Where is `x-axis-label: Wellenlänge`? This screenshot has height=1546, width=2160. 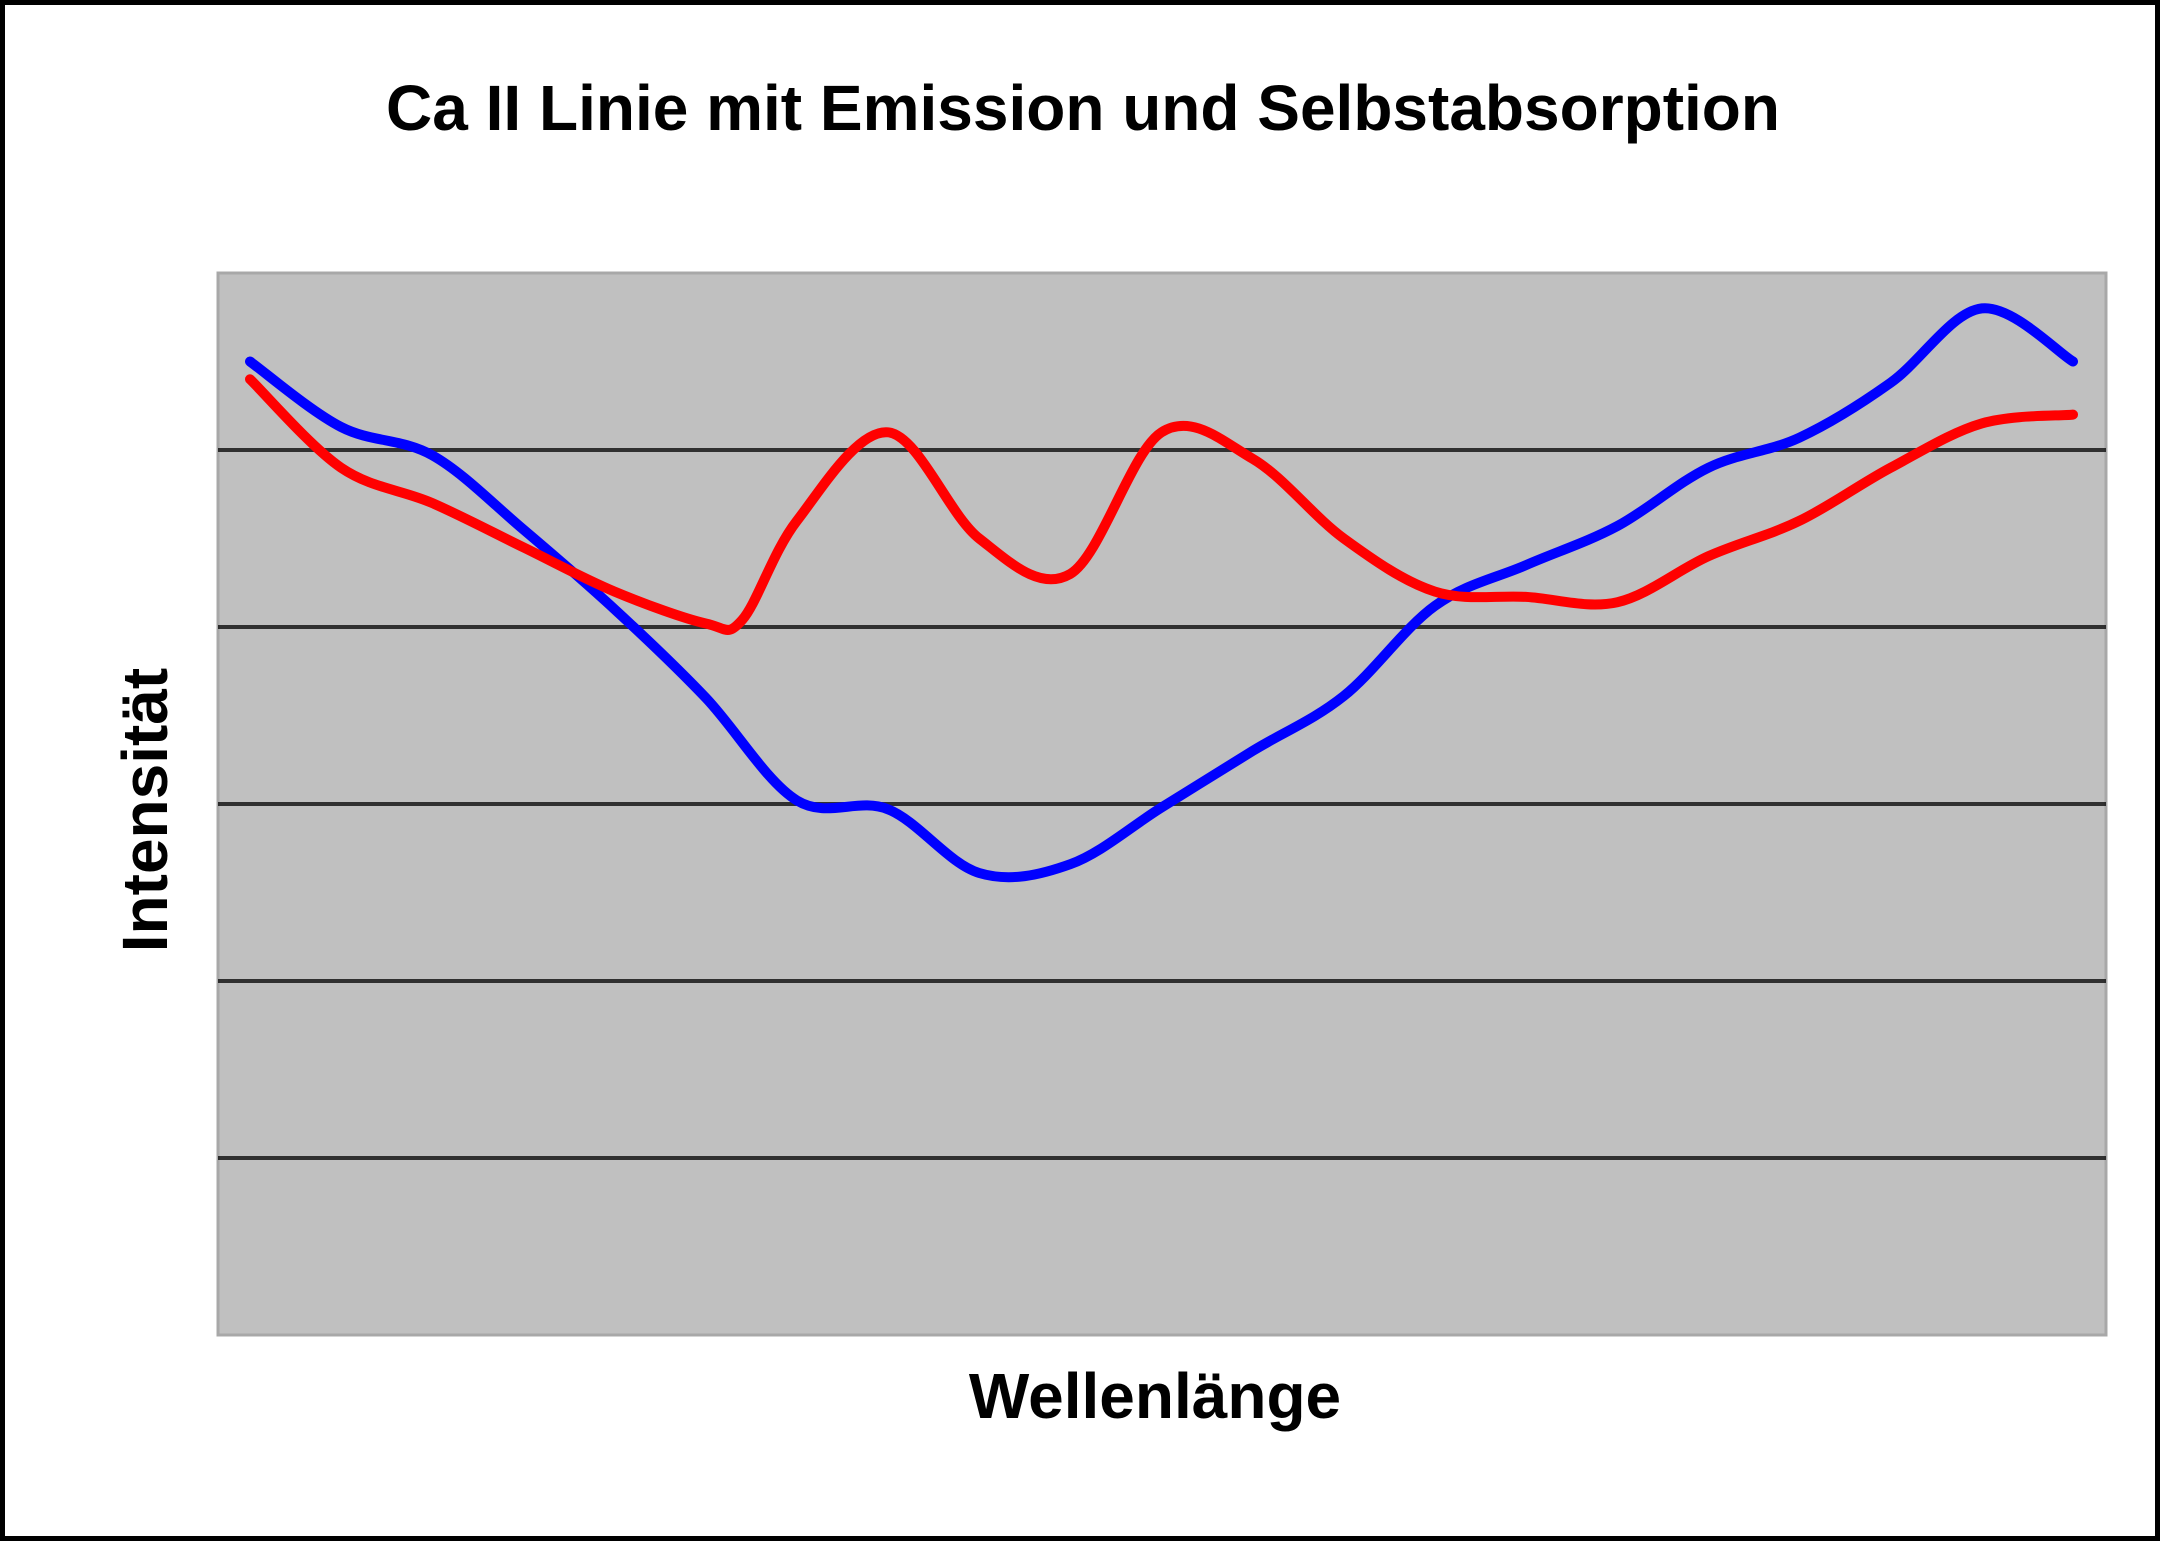 x-axis-label: Wellenlänge is located at coordinates (1155, 1396).